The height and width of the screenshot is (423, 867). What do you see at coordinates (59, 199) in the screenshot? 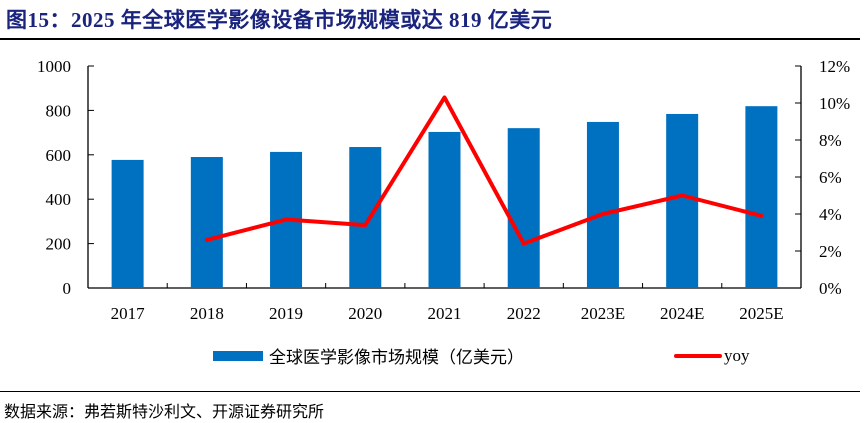
I see `left-axis-tick-label: 400` at bounding box center [59, 199].